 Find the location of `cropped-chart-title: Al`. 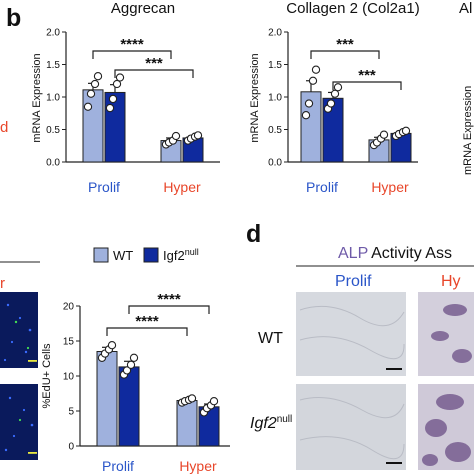

cropped-chart-title: Al is located at coordinates (465, 8).